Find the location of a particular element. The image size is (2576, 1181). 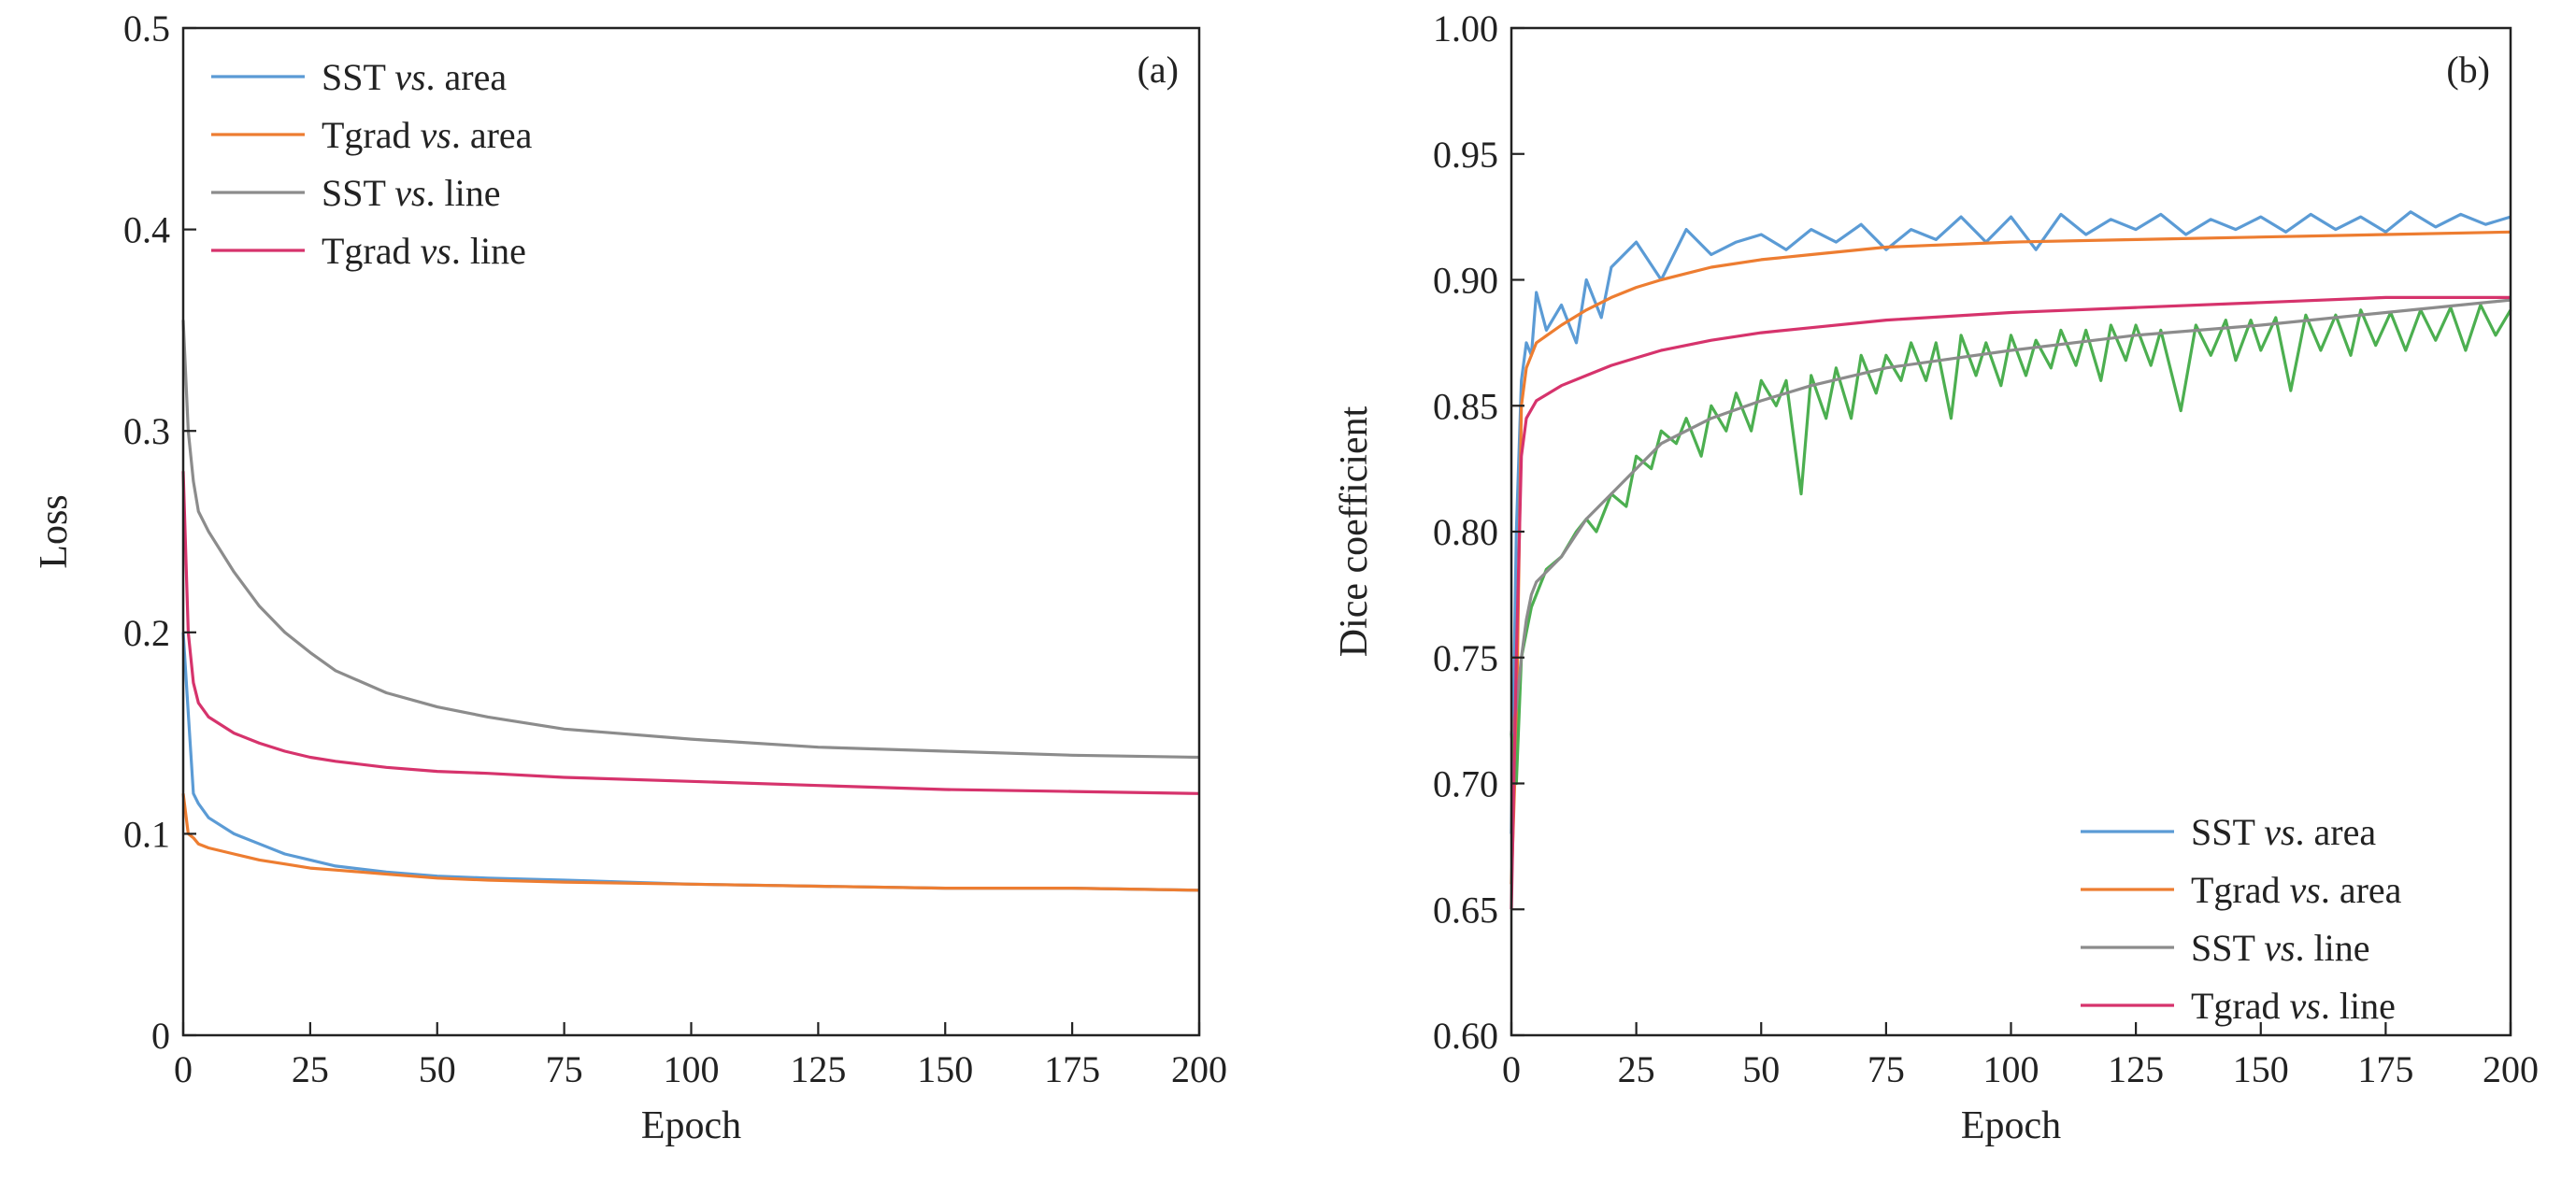

panel-label: (b) is located at coordinates (2468, 70).